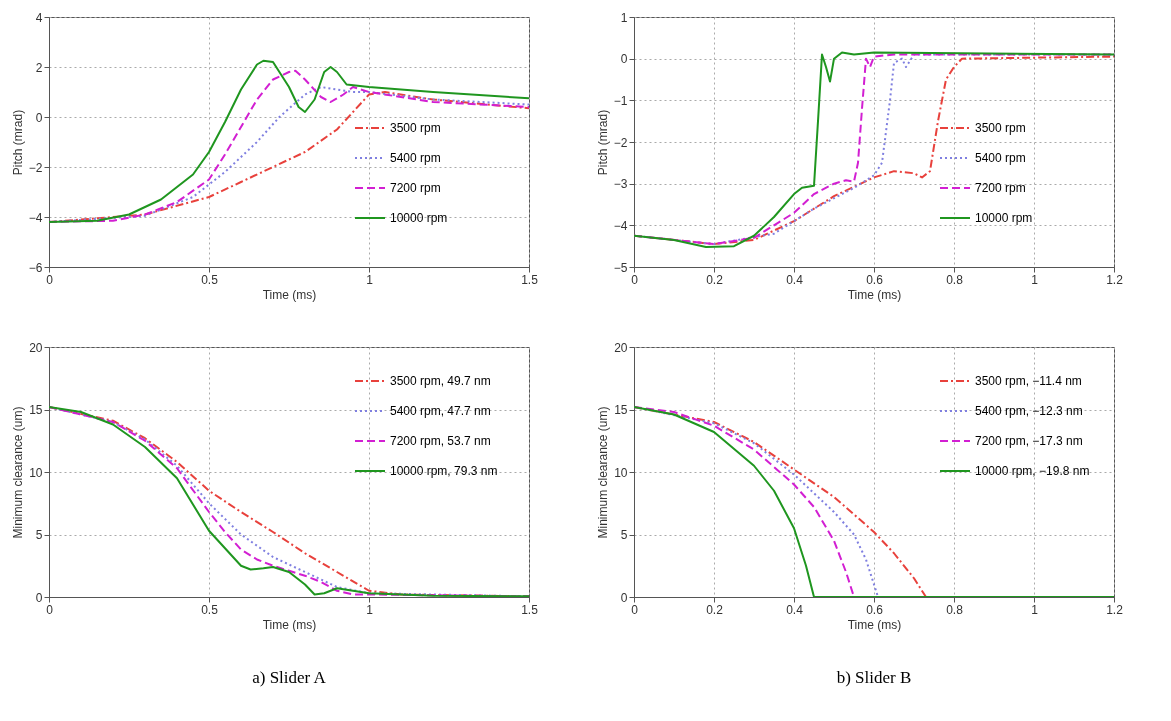 The height and width of the screenshot is (721, 1171). I want to click on legend-label: 7200 rpm, 53.7 nm, so click(440, 441).